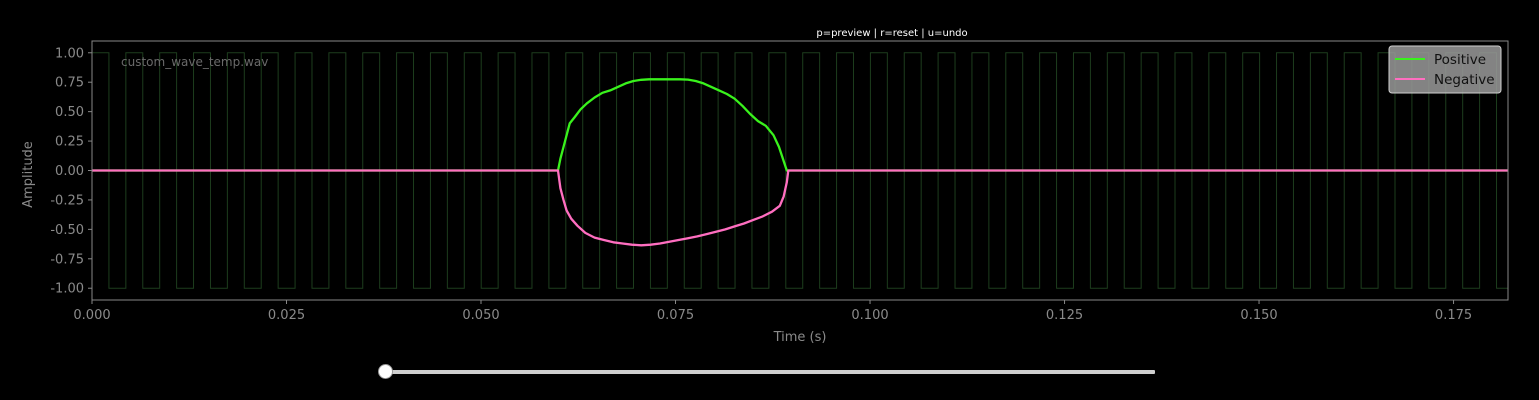 The width and height of the screenshot is (1539, 400). What do you see at coordinates (69, 53) in the screenshot?
I see `y-tick-label: 1.00` at bounding box center [69, 53].